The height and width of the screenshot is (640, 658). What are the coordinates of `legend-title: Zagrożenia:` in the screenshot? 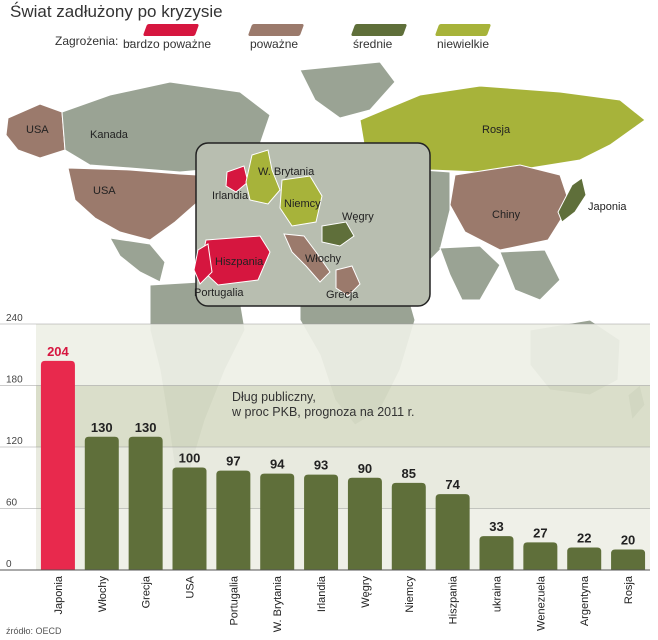 It's located at (87, 41).